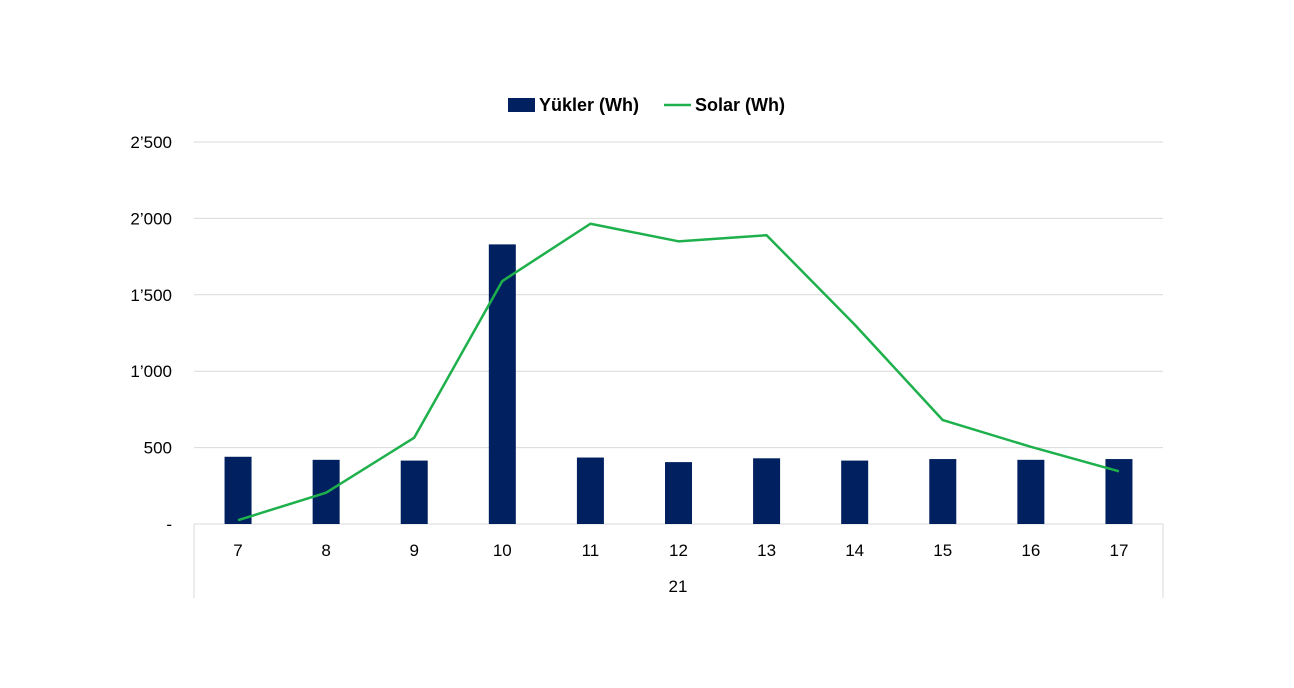 The image size is (1294, 688). Describe the element at coordinates (151, 333) in the screenshot. I see `y-axis-tick-labels: - 500 1’000 1’500 2’000 2’500` at that location.